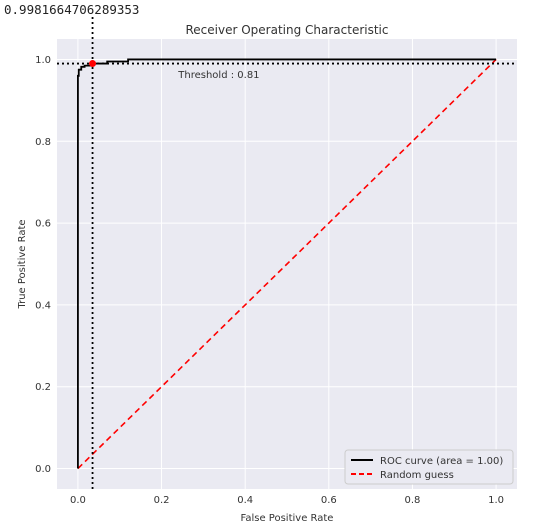 This screenshot has height=532, width=536. I want to click on x-tick-label: 0.6, so click(329, 500).